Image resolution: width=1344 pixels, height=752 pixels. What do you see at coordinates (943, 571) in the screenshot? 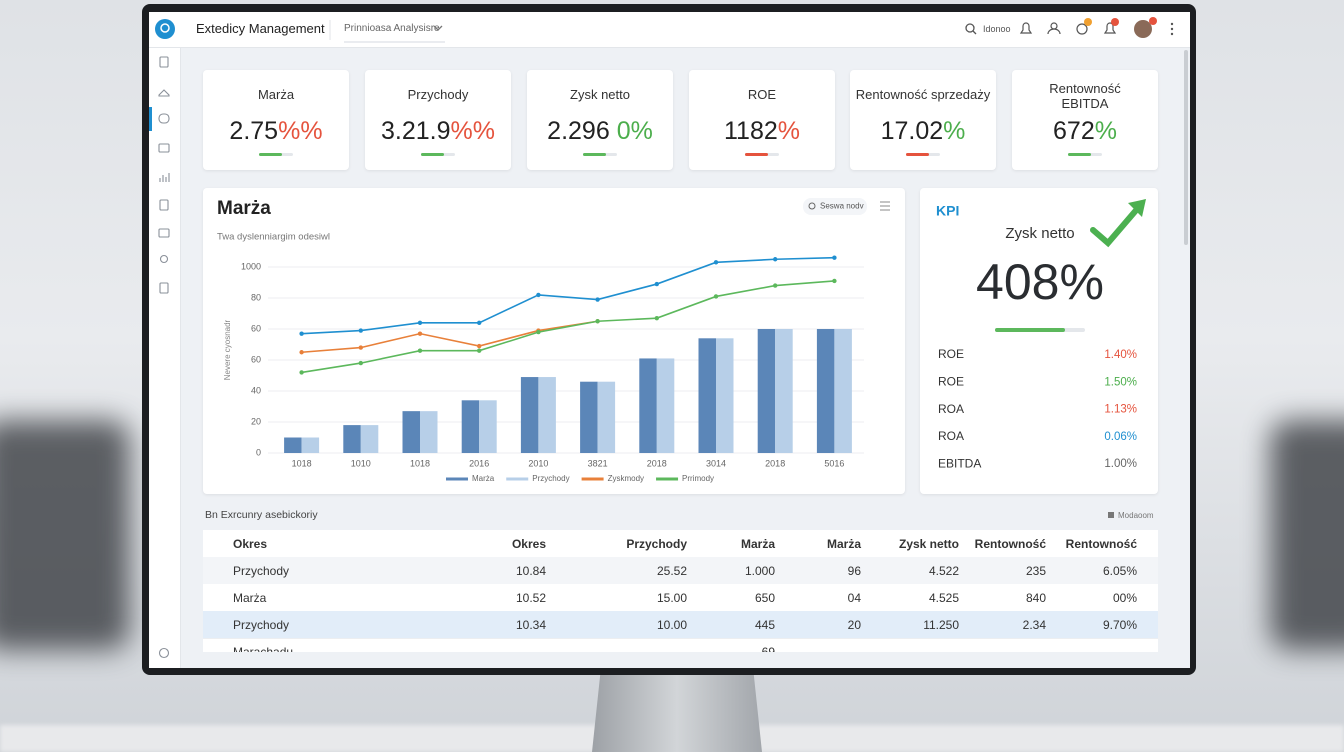
I see `table-cell: 4.522` at bounding box center [943, 571].